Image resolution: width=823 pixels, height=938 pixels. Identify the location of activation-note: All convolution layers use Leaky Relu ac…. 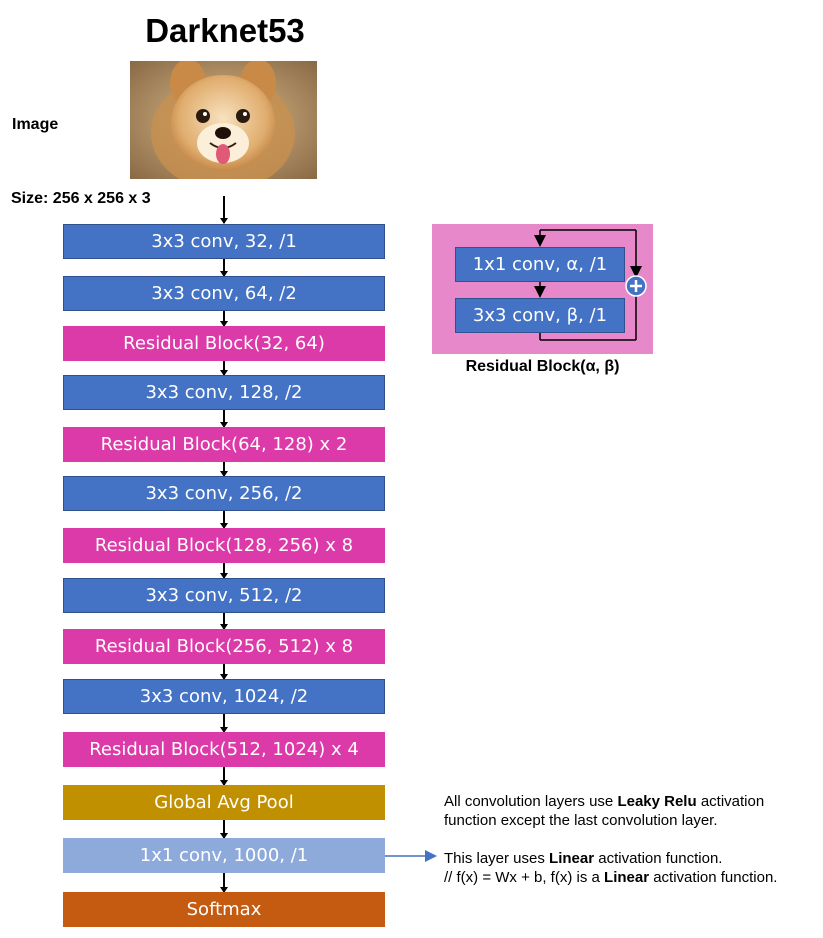
(604, 811).